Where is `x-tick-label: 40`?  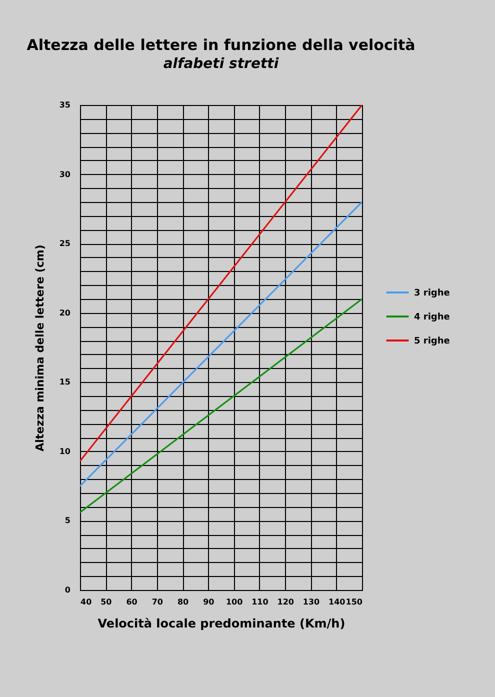
x-tick-label: 40 is located at coordinates (86, 602).